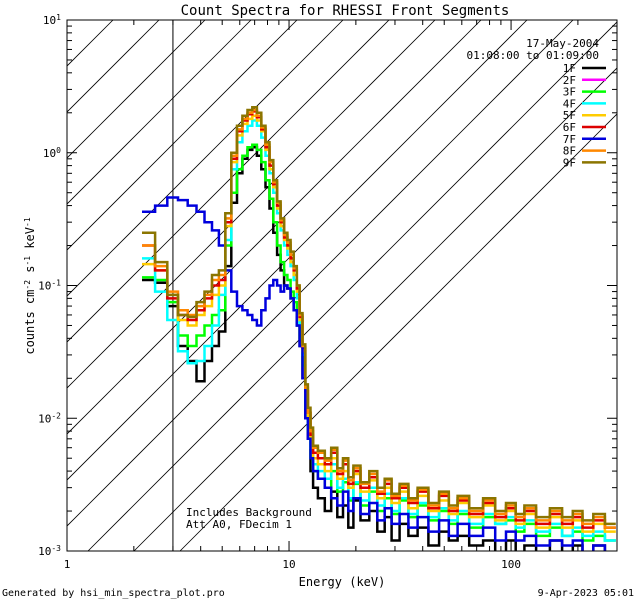 This screenshot has width=640, height=600. What do you see at coordinates (569, 151) in the screenshot?
I see `legend-label-8F: 8F` at bounding box center [569, 151].